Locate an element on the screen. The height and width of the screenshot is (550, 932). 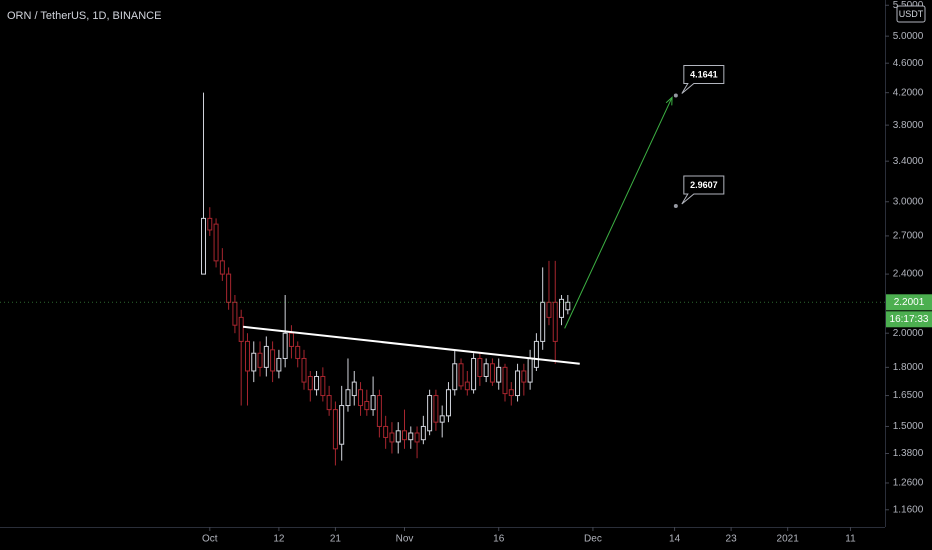
timer-label: 16:17:33 is located at coordinates (909, 319).